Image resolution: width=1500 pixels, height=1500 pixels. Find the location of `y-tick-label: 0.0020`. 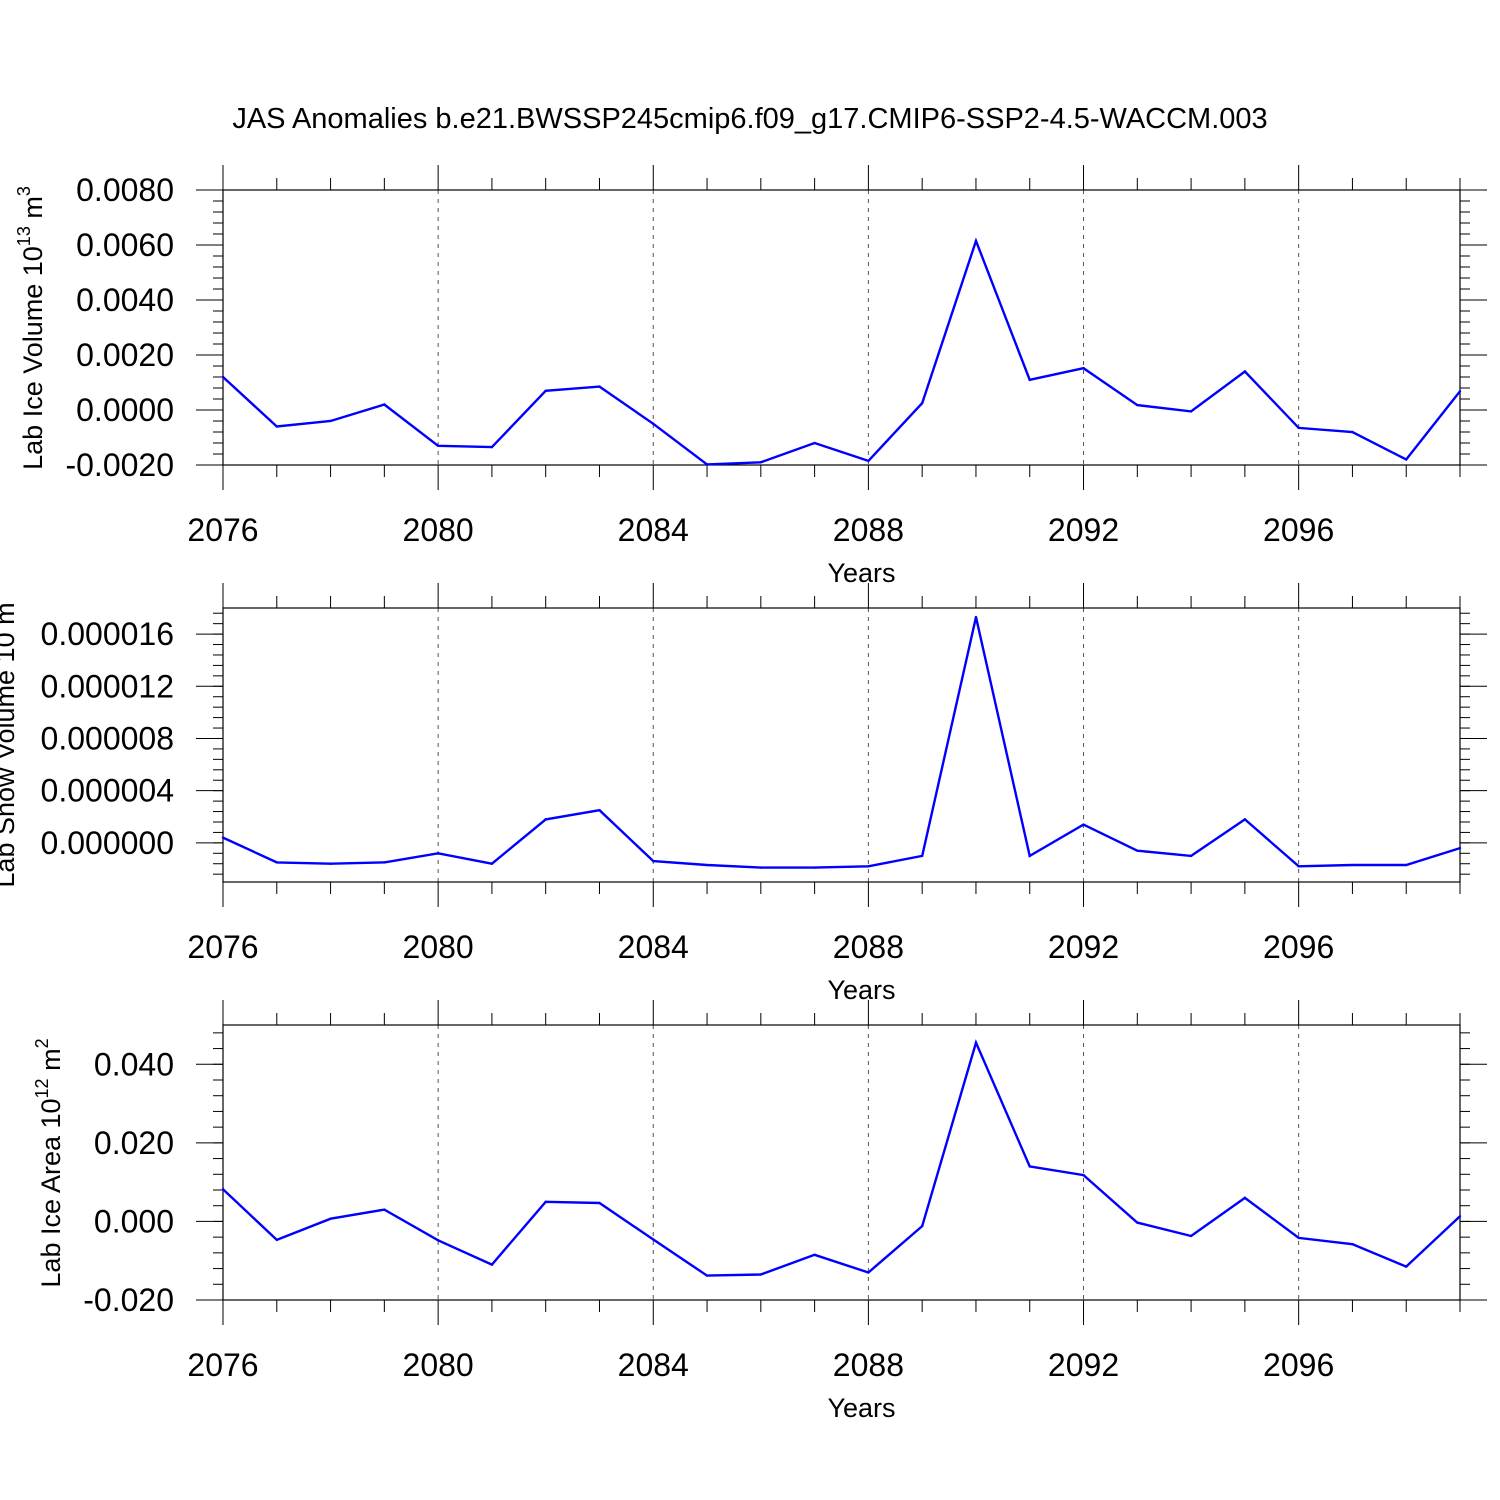

y-tick-label: 0.0020 is located at coordinates (125, 355).